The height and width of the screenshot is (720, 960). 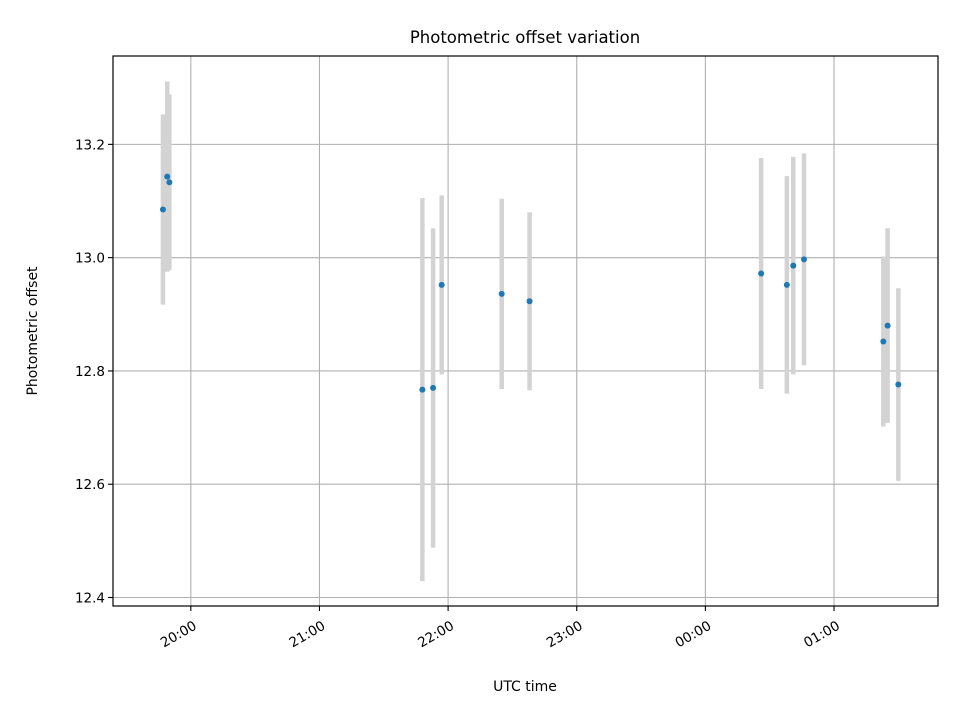 I want to click on chart-title: Photometric offset variation, so click(x=525, y=37).